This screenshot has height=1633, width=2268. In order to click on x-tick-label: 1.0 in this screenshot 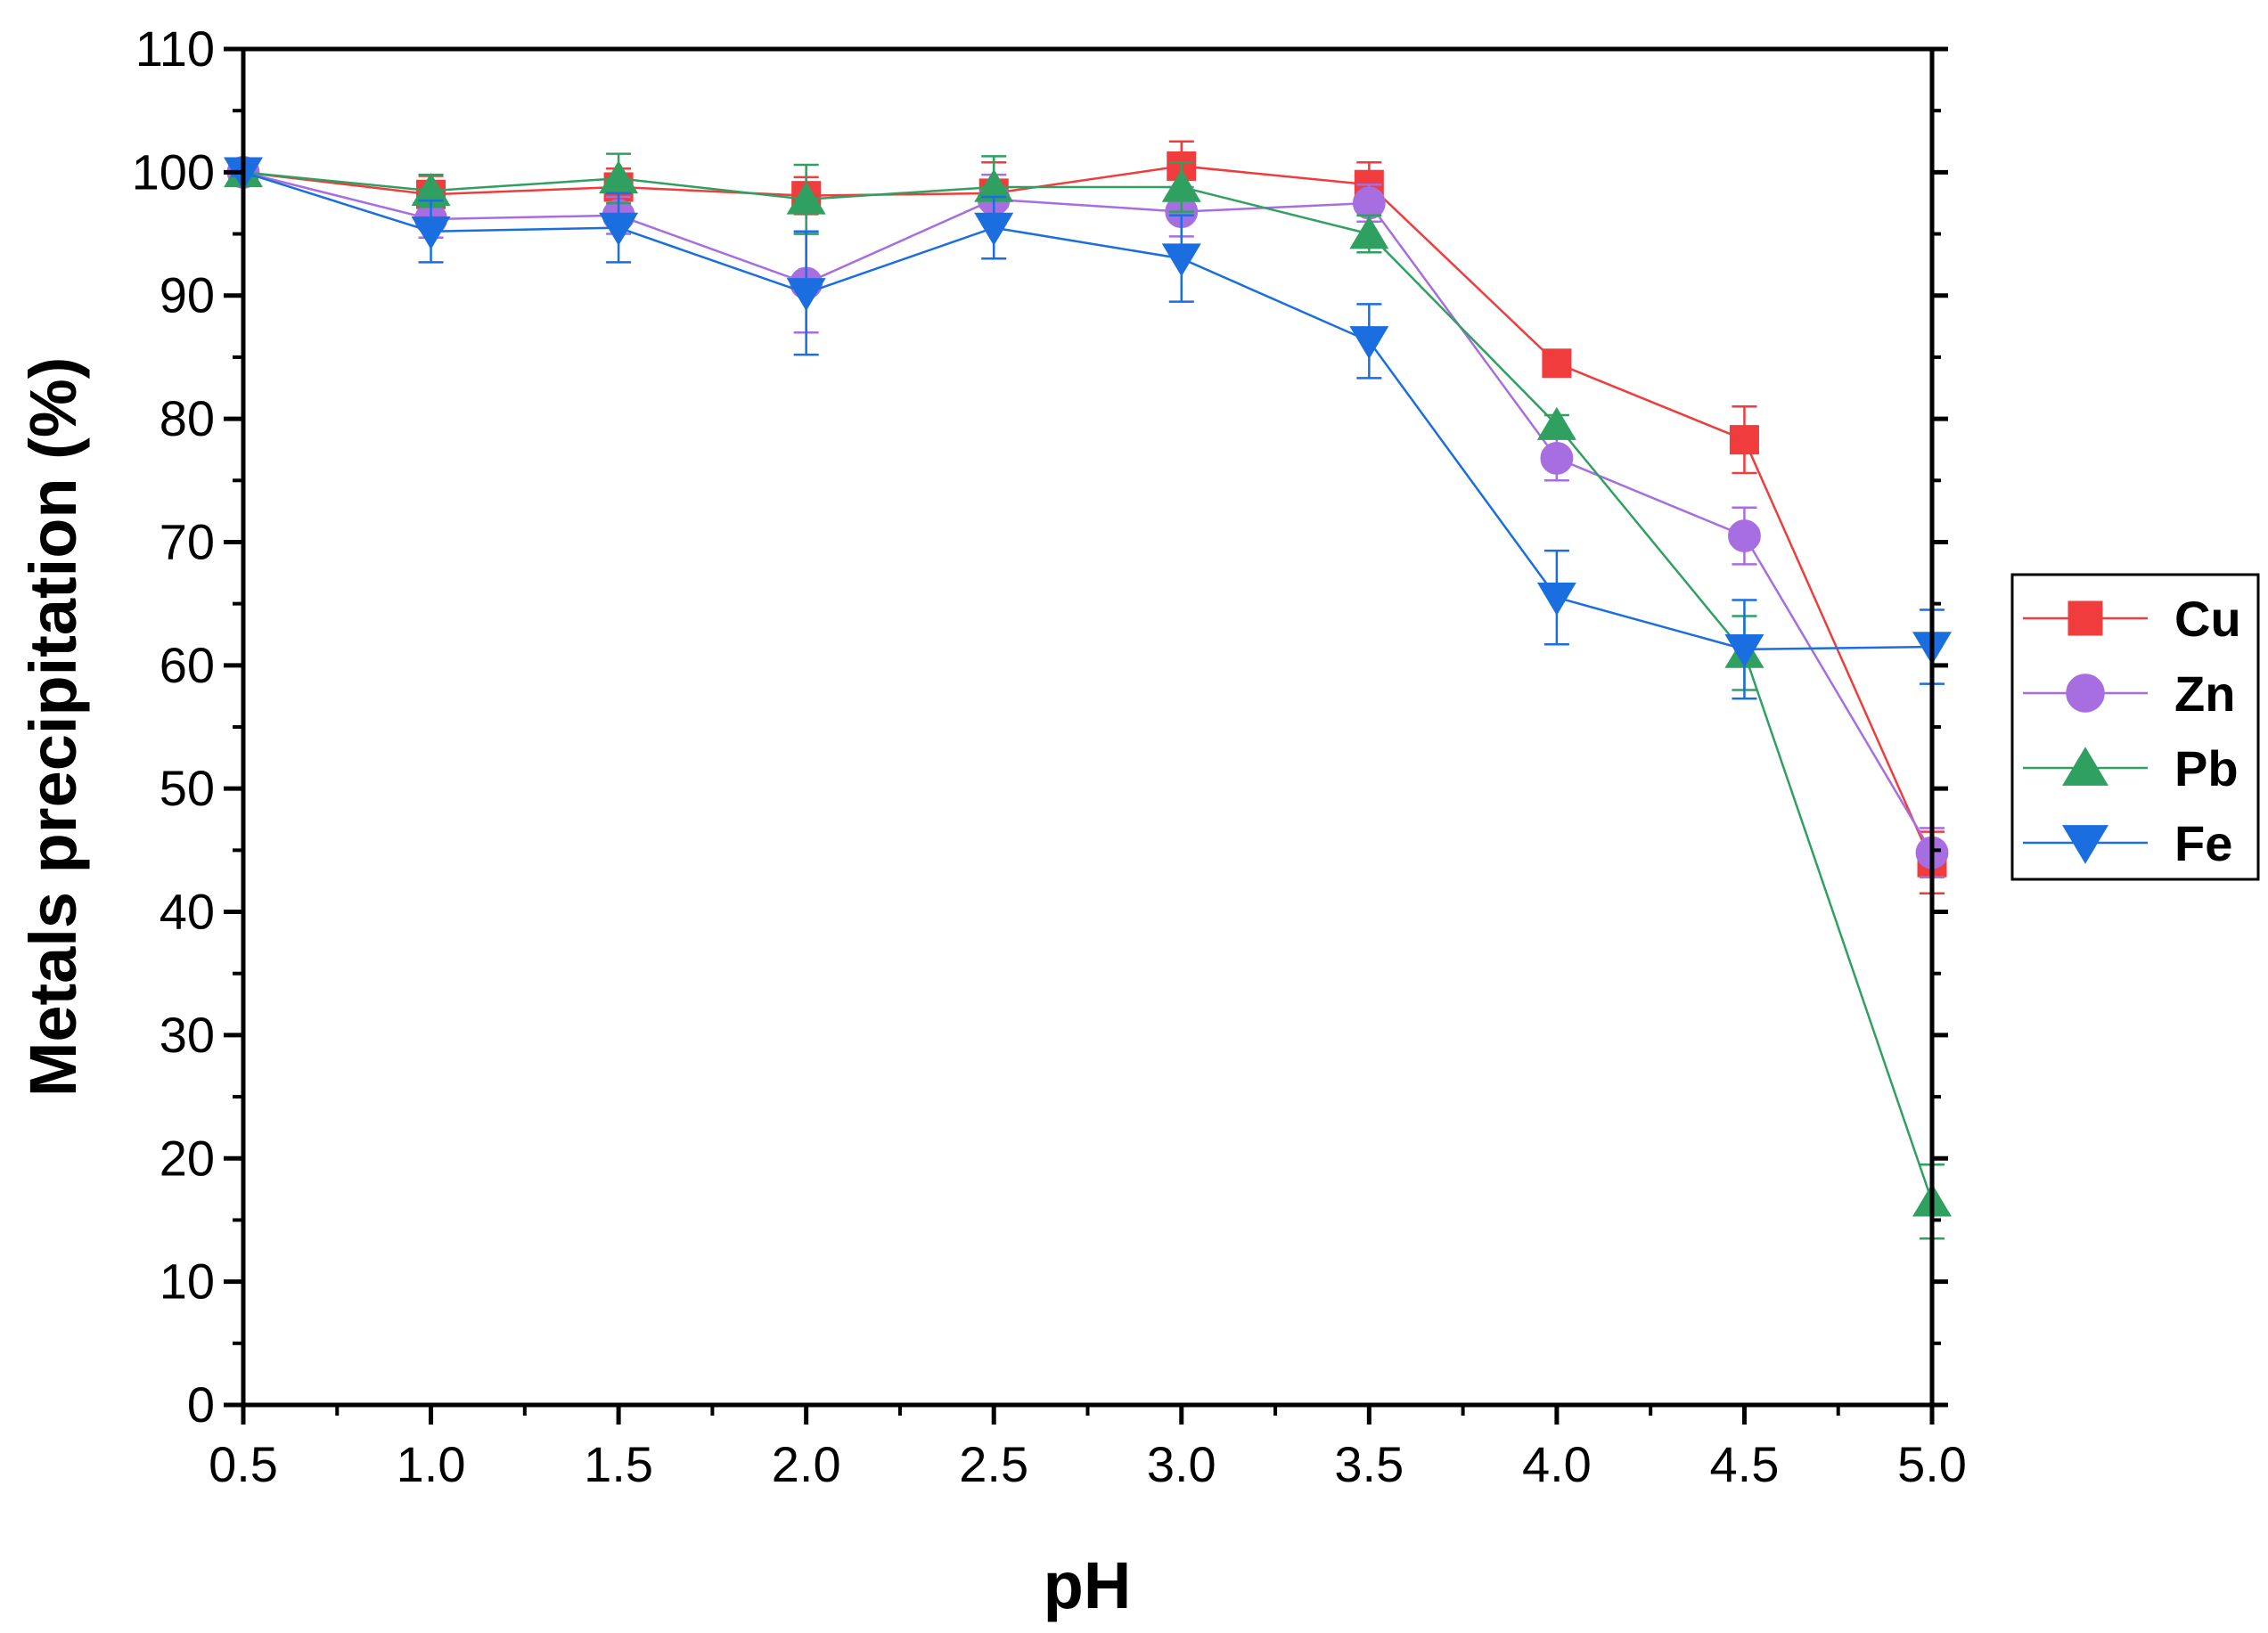, I will do `click(431, 1464)`.